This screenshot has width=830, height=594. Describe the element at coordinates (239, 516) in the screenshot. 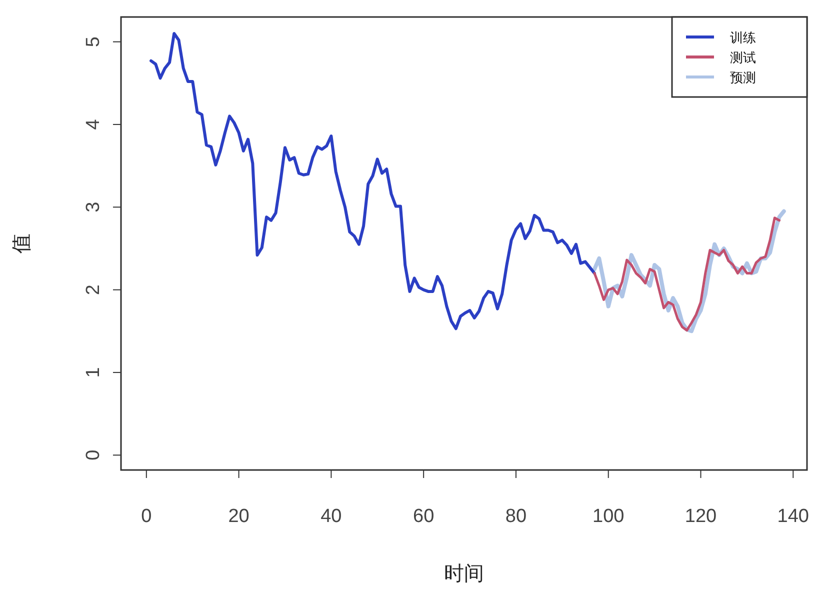

I see `x-tick-label: 20` at that location.